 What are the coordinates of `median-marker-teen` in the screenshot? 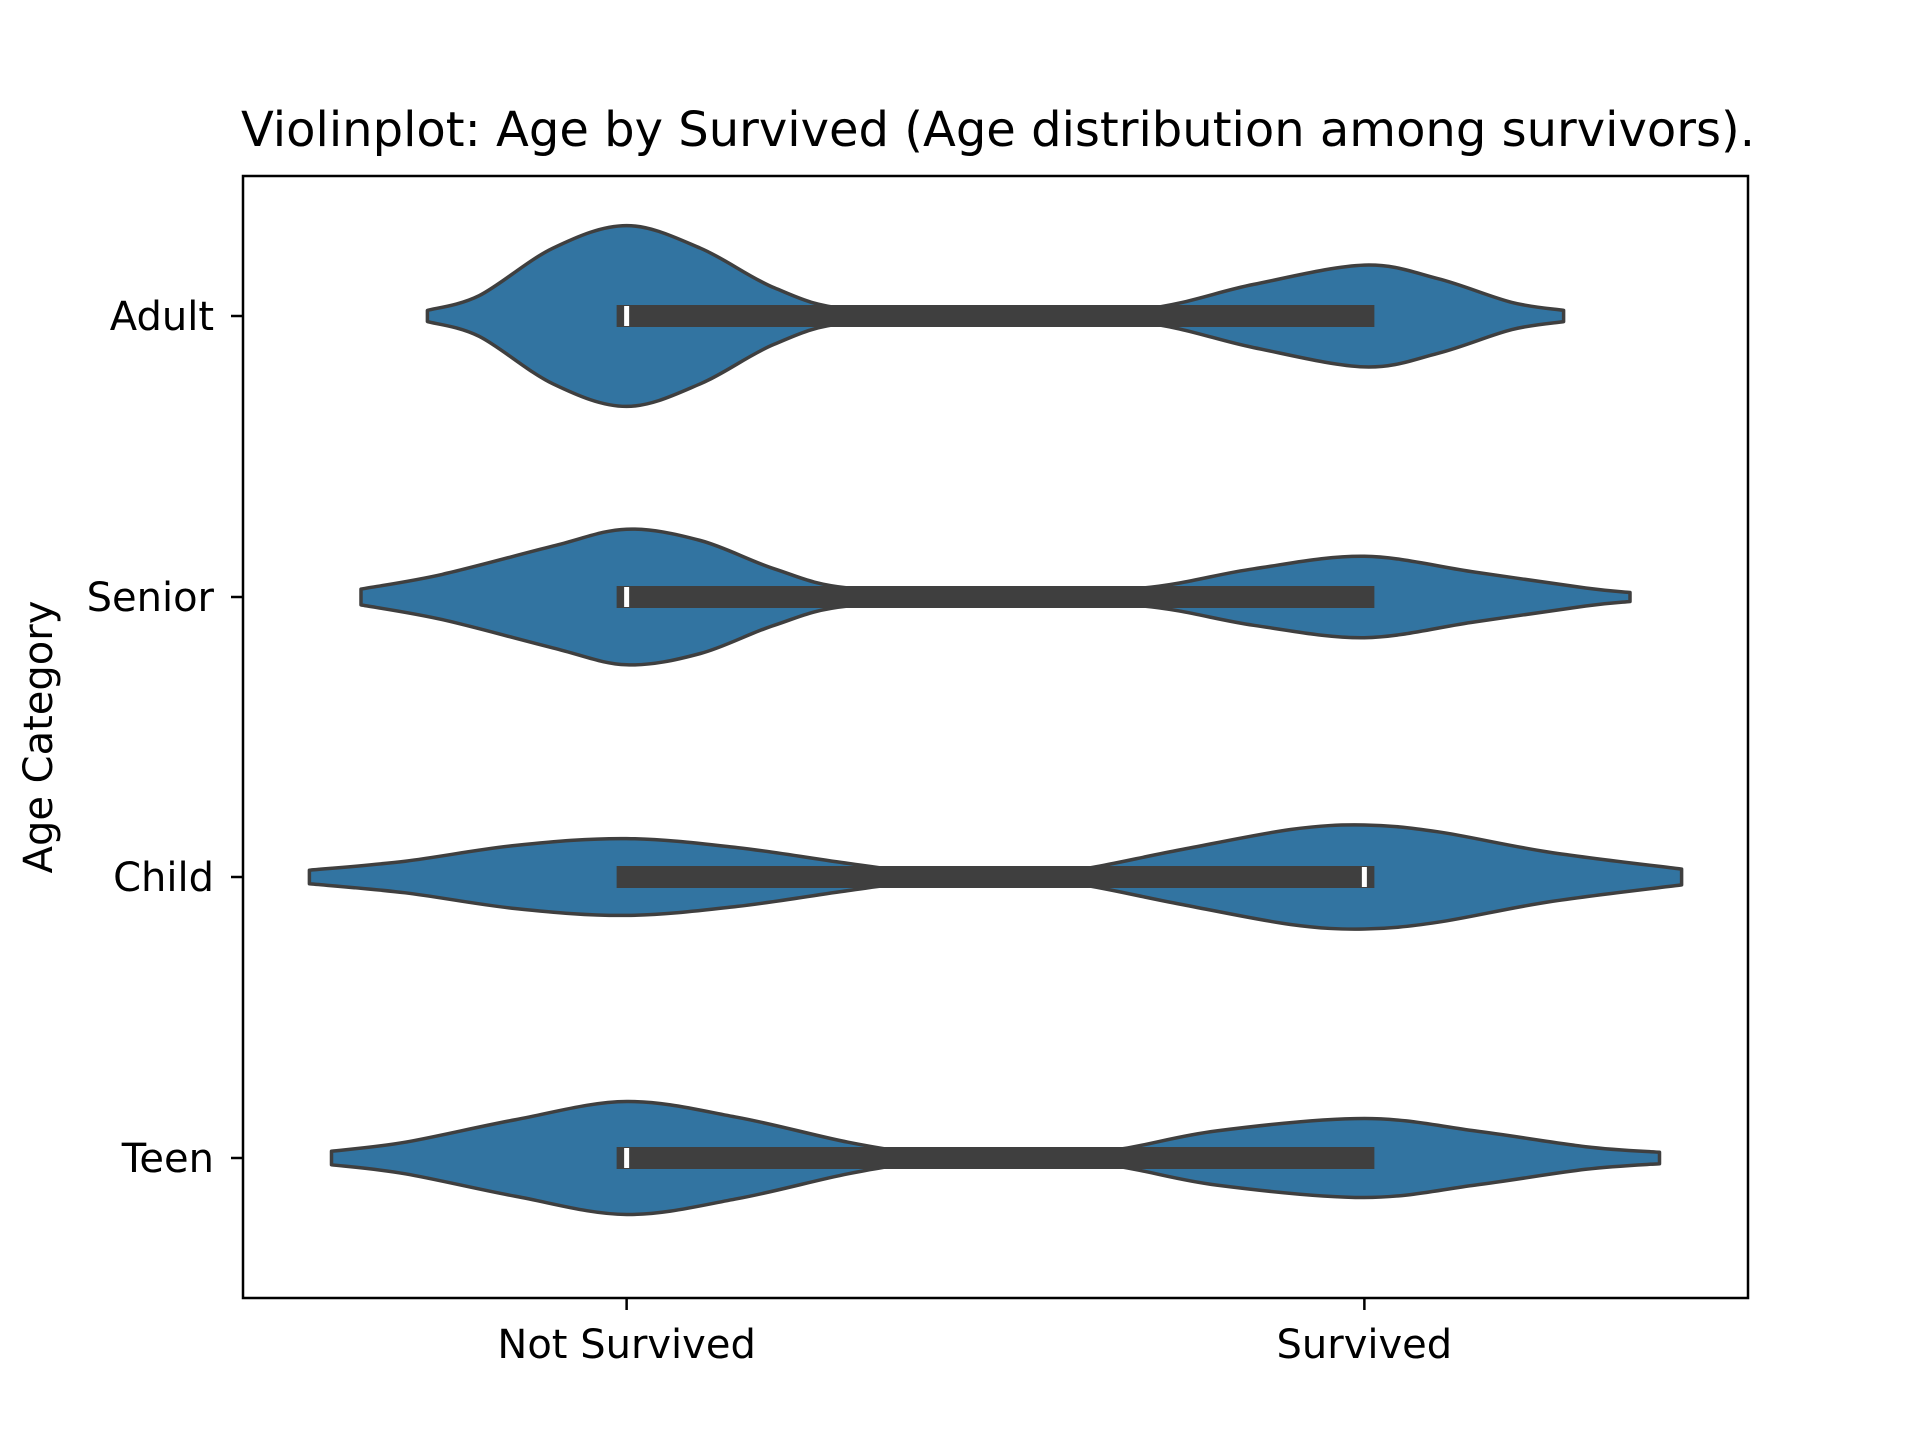 It's located at (626, 1158).